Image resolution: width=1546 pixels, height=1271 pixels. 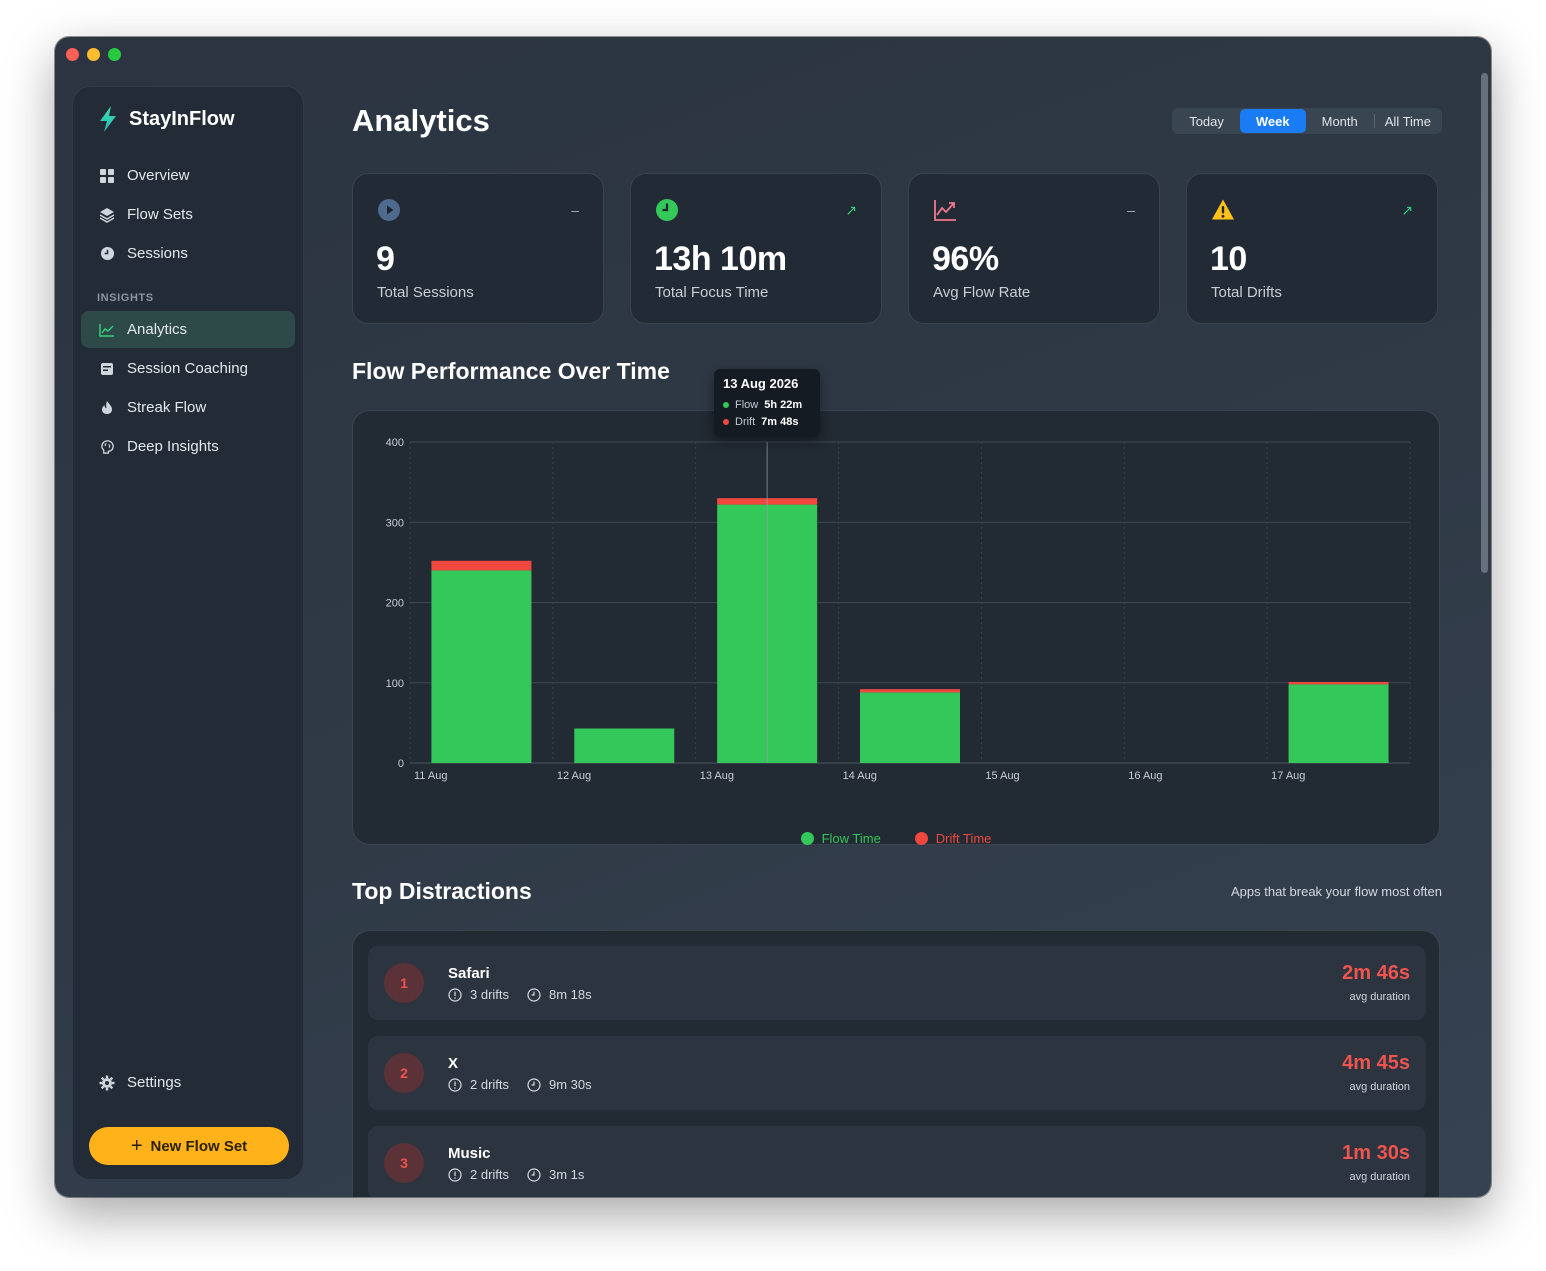 What do you see at coordinates (807, 838) in the screenshot?
I see `legend-dot-flow` at bounding box center [807, 838].